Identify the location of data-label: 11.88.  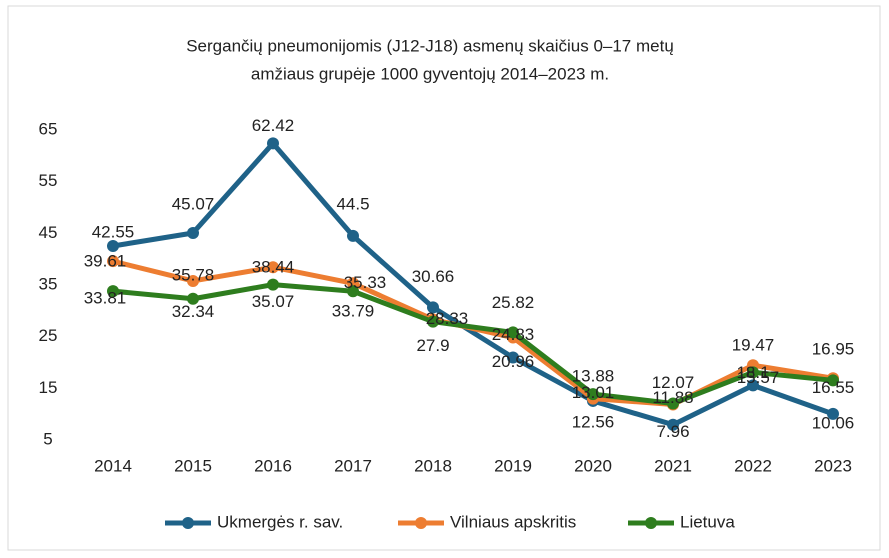
(672, 397).